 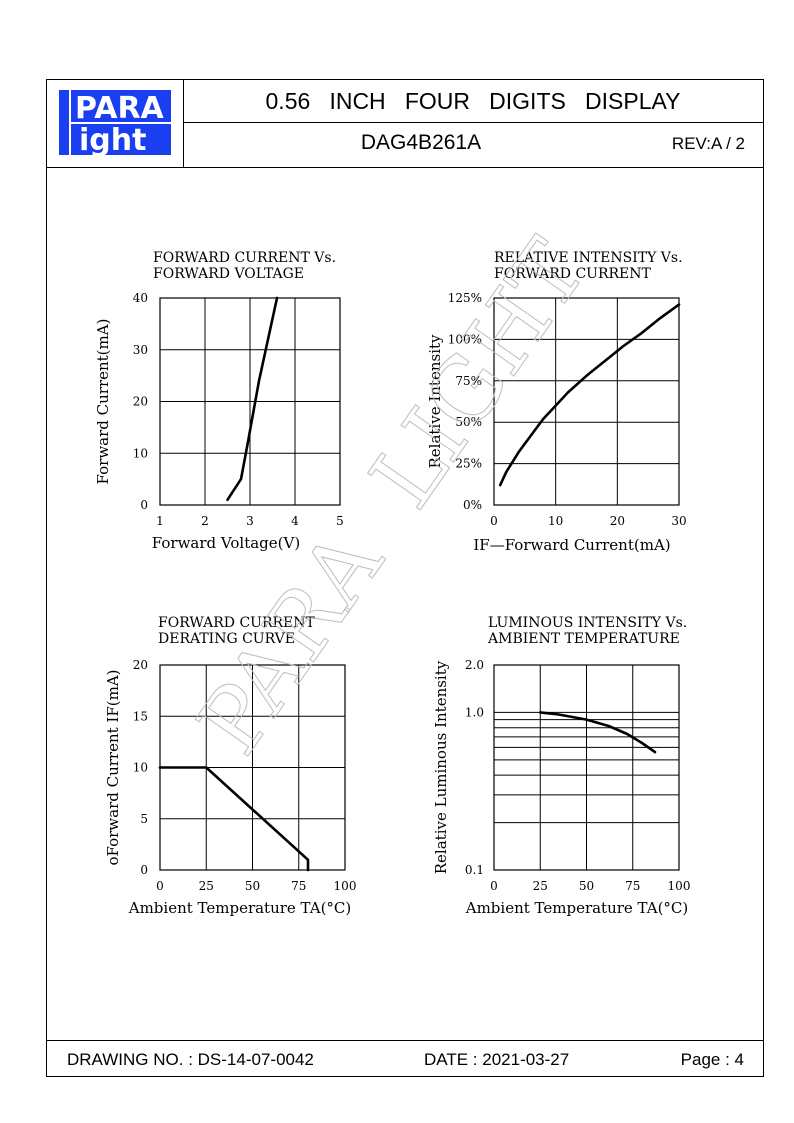 I want to click on y-tick-label: 5, so click(x=144, y=819).